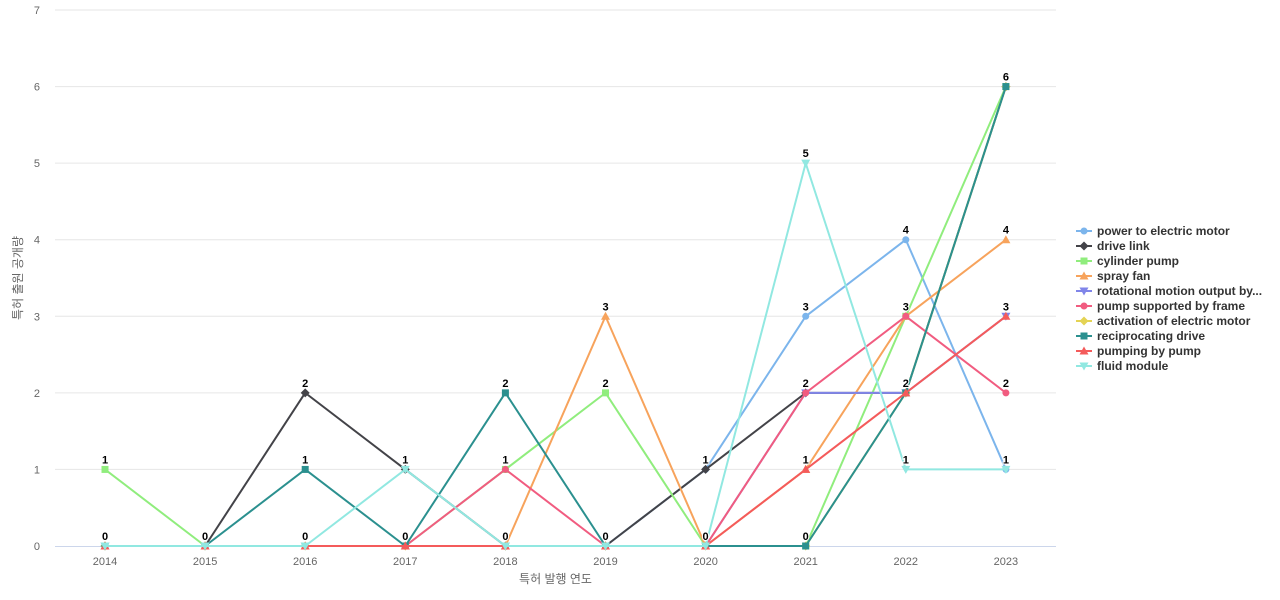 The height and width of the screenshot is (600, 1280). Describe the element at coordinates (37, 317) in the screenshot. I see `y-tick-label: 3` at that location.